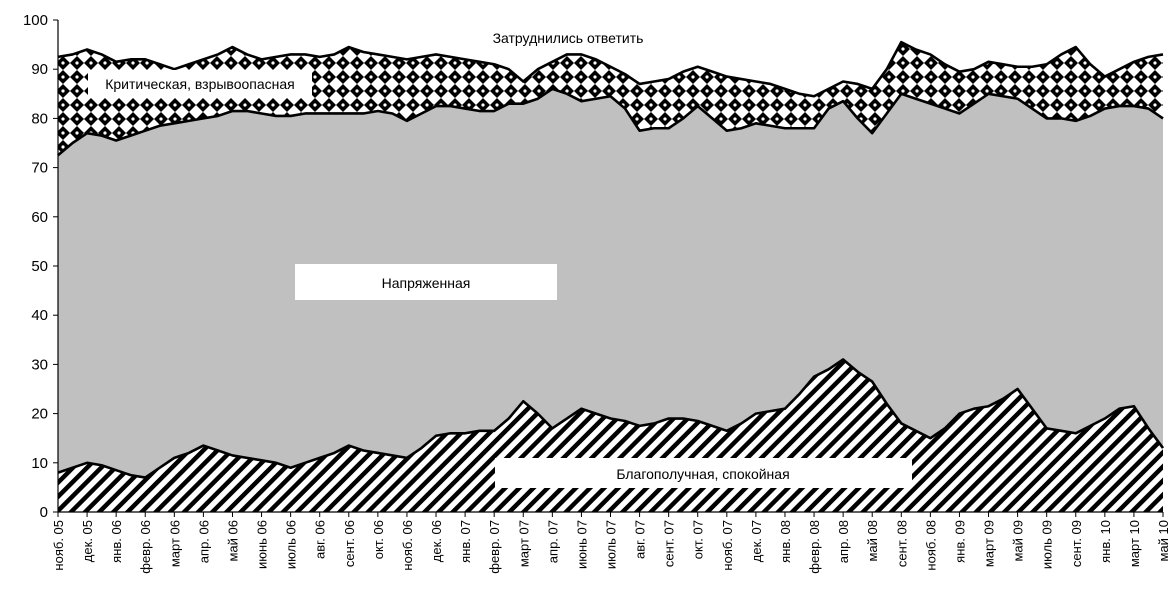 This screenshot has width=1172, height=594. Describe the element at coordinates (1134, 543) in the screenshot. I see `x-tick-label: март 10` at that location.